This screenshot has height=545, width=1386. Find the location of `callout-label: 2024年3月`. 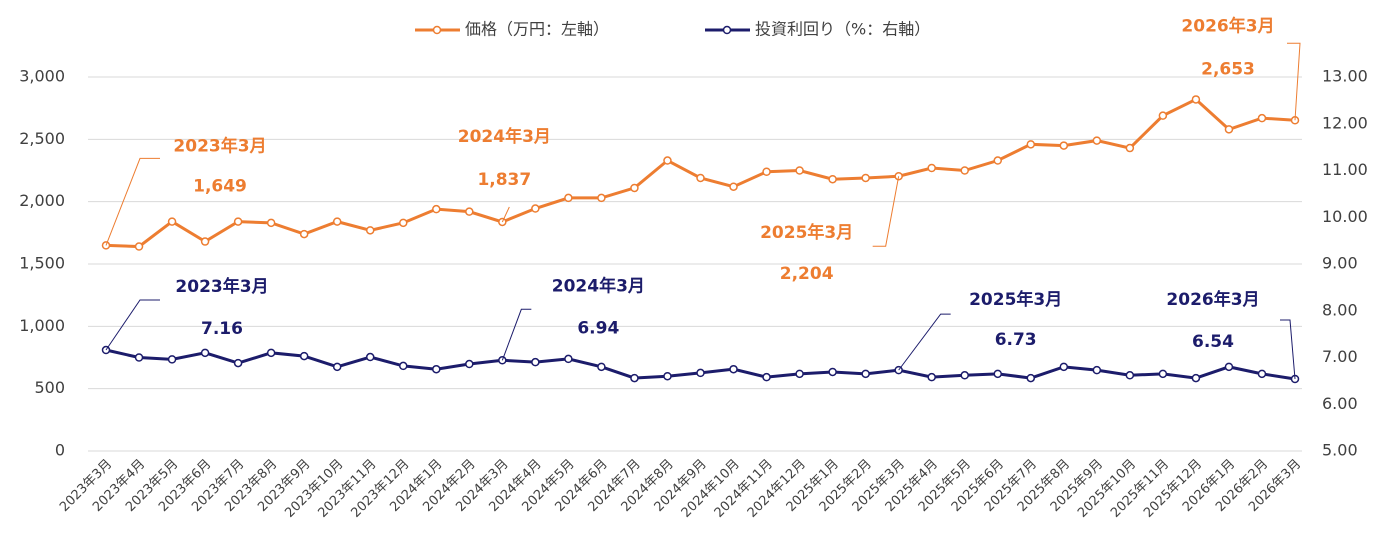

callout-label: 2024年3月 is located at coordinates (598, 285).